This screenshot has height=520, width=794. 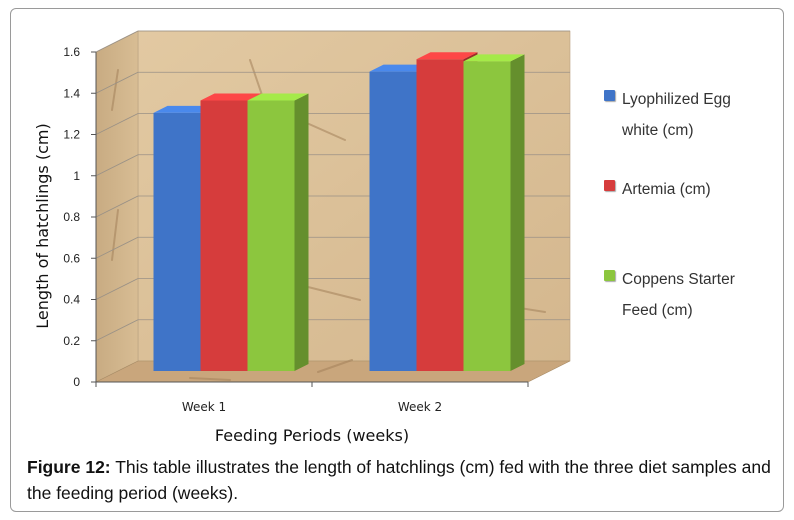 What do you see at coordinates (71, 135) in the screenshot?
I see `y-tick-label: 1.2` at bounding box center [71, 135].